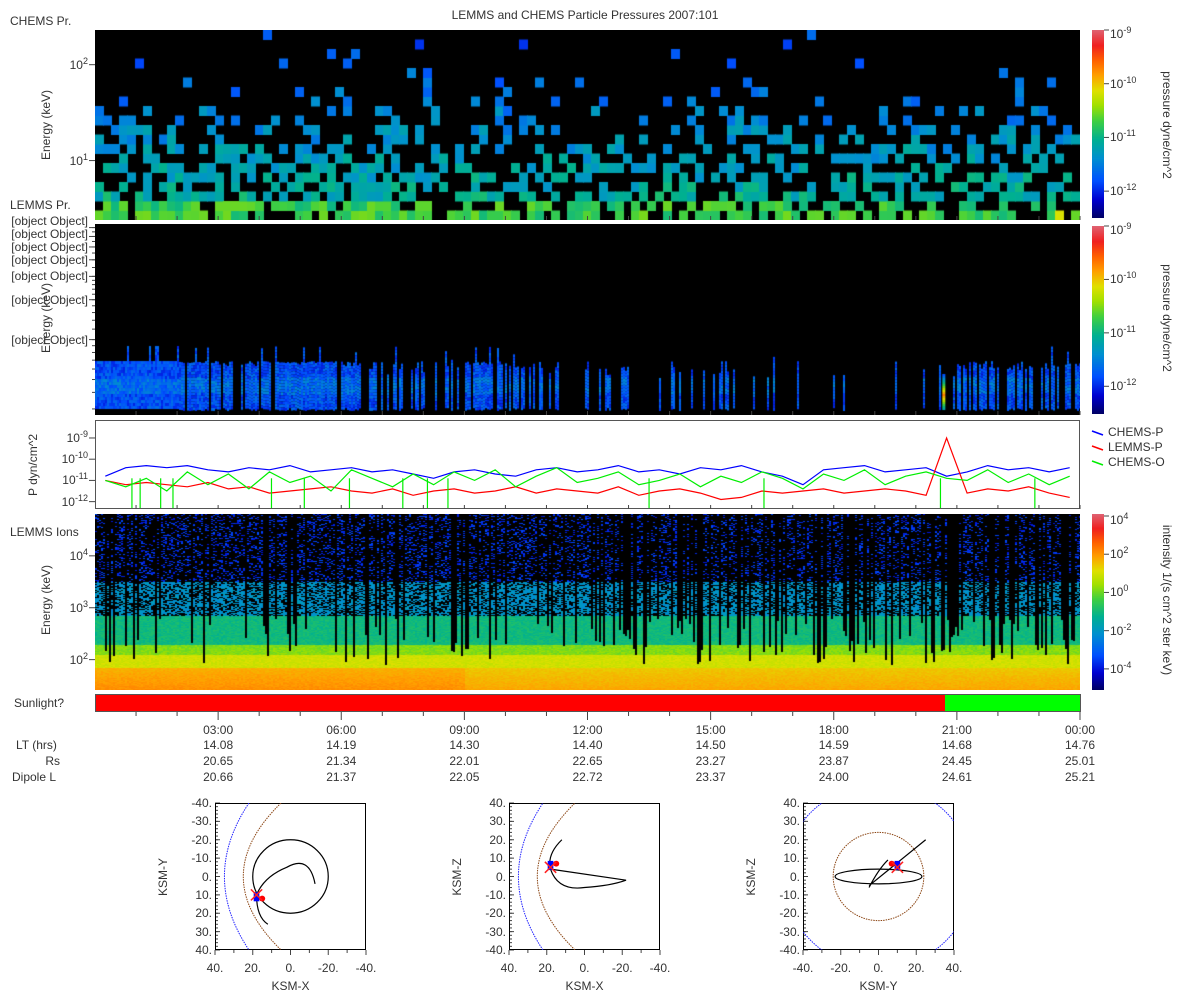  What do you see at coordinates (1136, 462) in the screenshot?
I see `legend-label: CHEMS-O` at bounding box center [1136, 462].